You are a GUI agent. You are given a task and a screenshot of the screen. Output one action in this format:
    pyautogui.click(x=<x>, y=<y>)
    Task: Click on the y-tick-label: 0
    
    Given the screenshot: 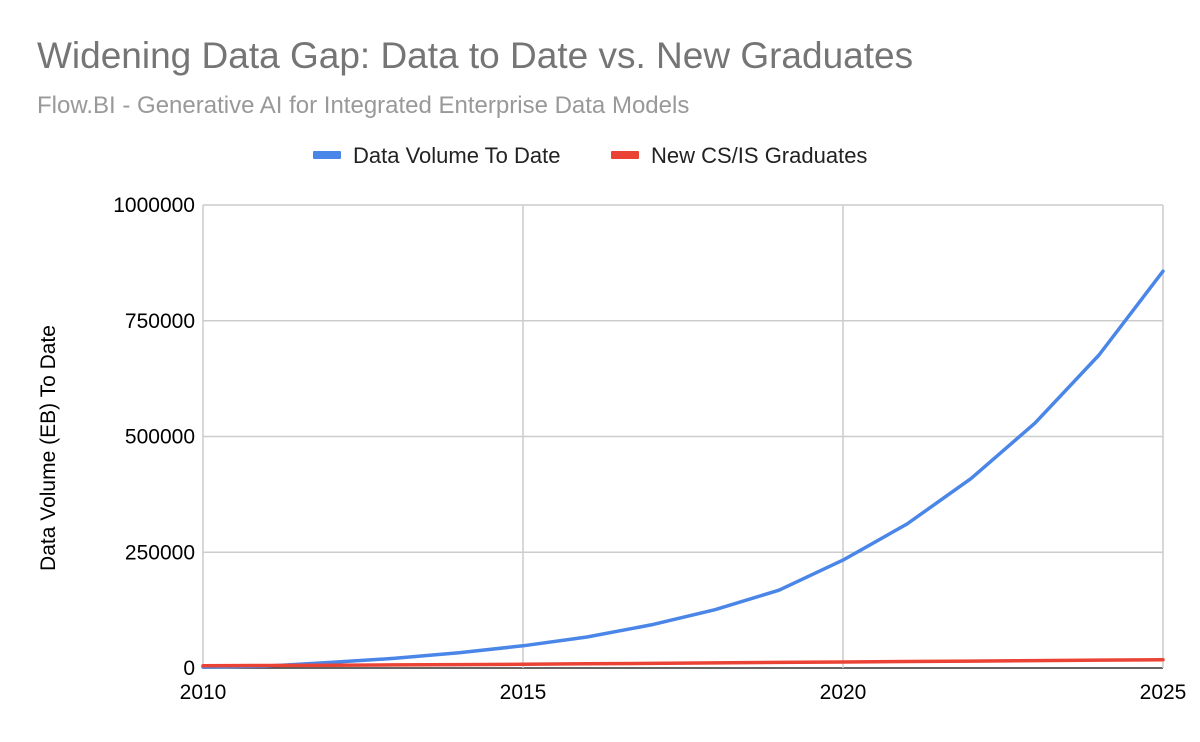 What is the action you would take?
    pyautogui.click(x=189, y=668)
    